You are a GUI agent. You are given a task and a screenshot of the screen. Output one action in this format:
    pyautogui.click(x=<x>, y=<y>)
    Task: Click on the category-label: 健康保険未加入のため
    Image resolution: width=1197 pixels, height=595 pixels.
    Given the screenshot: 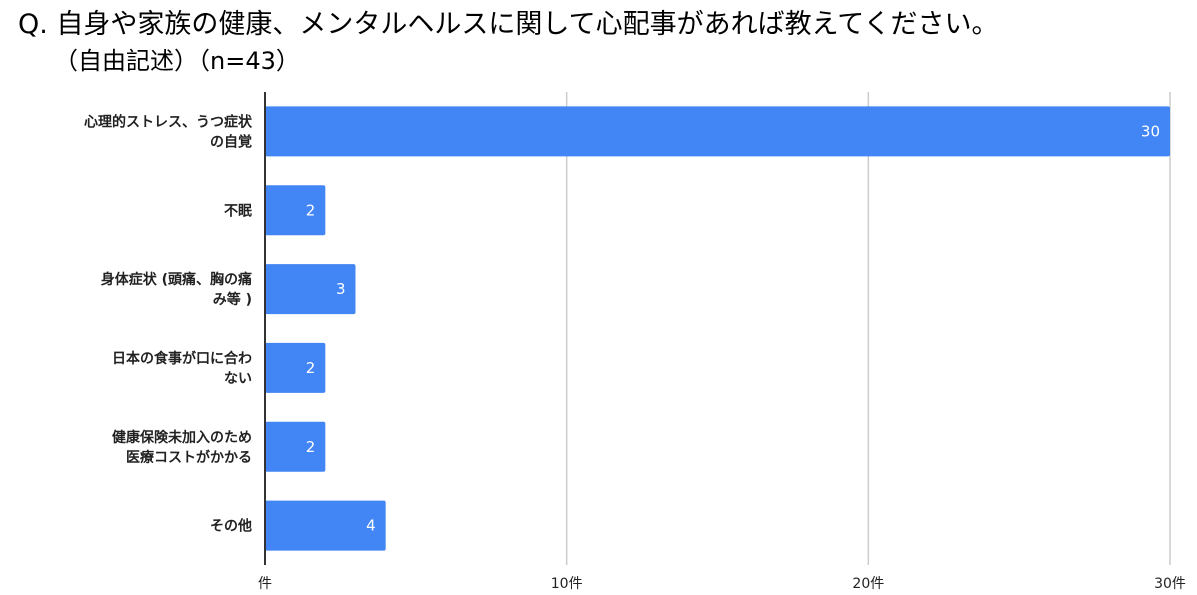 What is the action you would take?
    pyautogui.click(x=182, y=437)
    